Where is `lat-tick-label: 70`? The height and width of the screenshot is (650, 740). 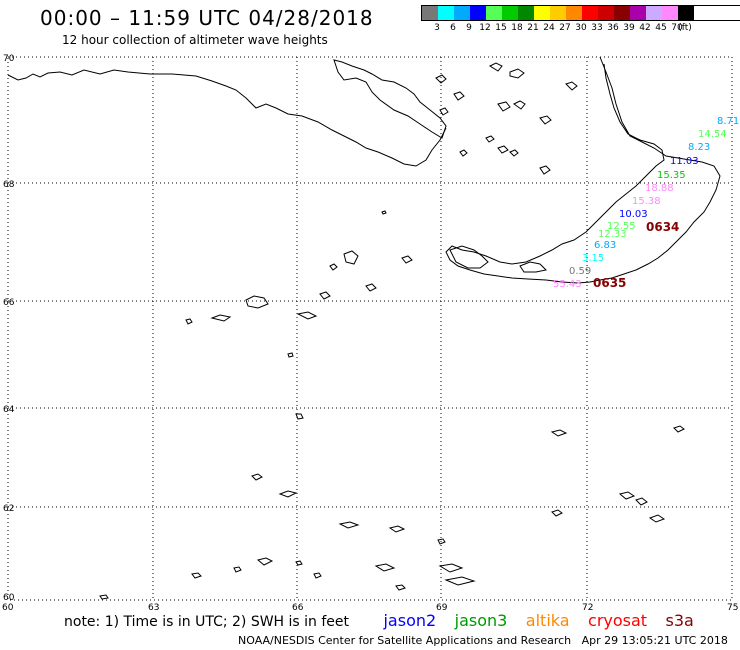
lat-tick-label: 70 is located at coordinates (9, 59).